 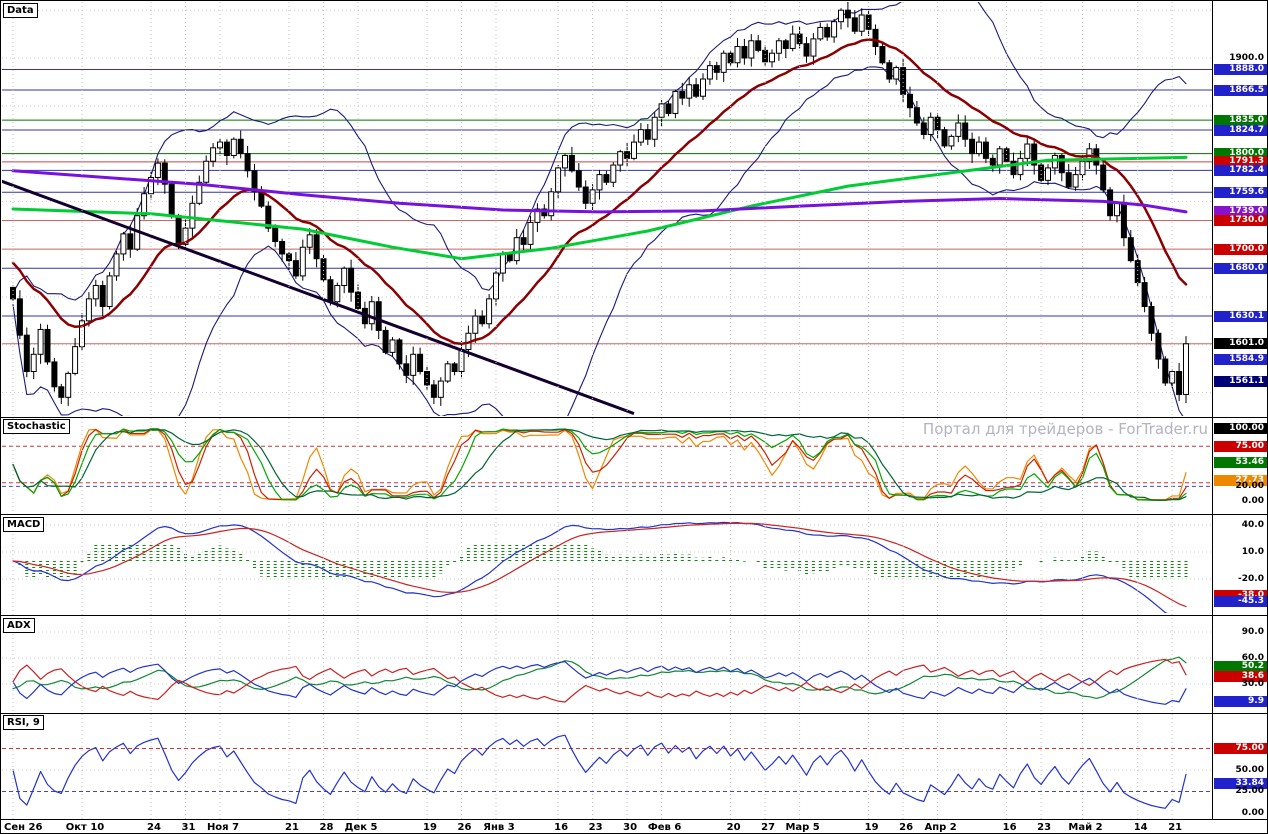 What do you see at coordinates (664, 827) in the screenshot?
I see `x-axis-label: Фев 6` at bounding box center [664, 827].